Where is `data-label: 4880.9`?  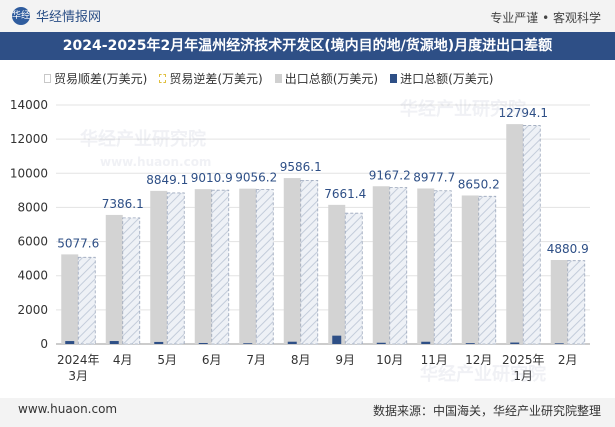 data-label: 4880.9 is located at coordinates (568, 249).